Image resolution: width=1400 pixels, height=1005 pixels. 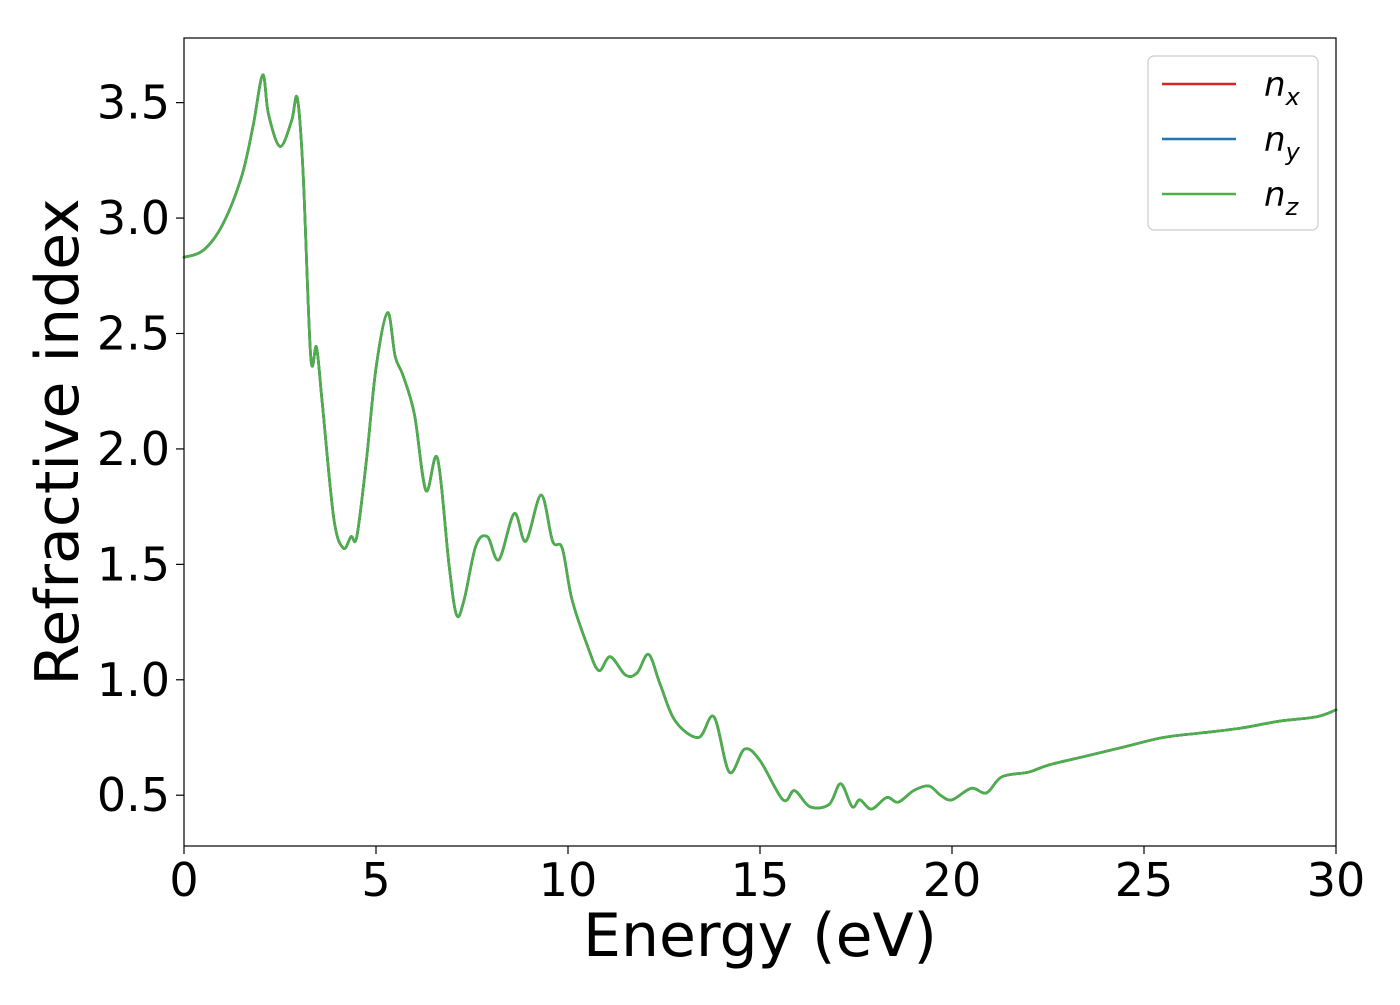 What do you see at coordinates (1336, 880) in the screenshot?
I see `x-tick-label: 30` at bounding box center [1336, 880].